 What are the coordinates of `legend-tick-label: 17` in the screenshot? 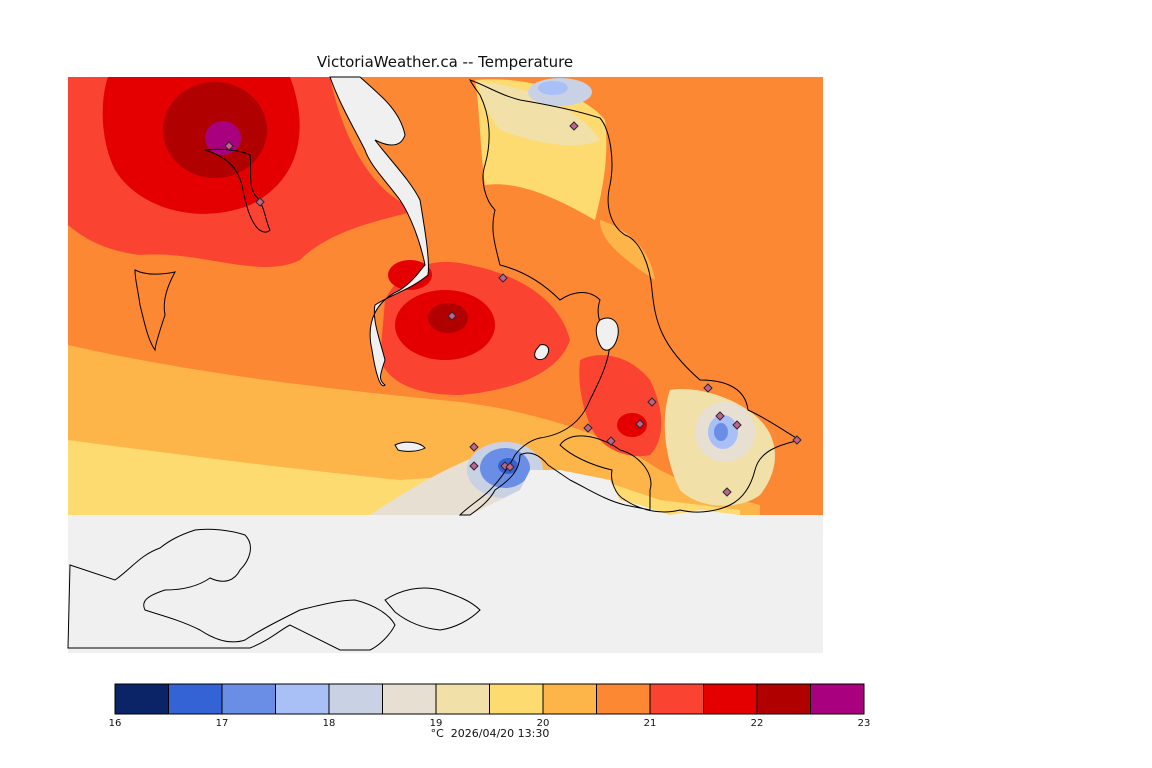 It's located at (222, 723).